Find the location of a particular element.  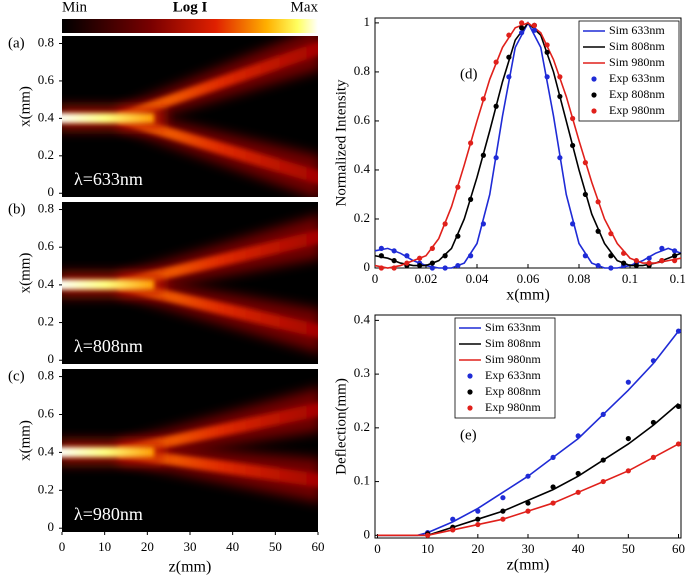

legend-box is located at coordinates (505, 368).